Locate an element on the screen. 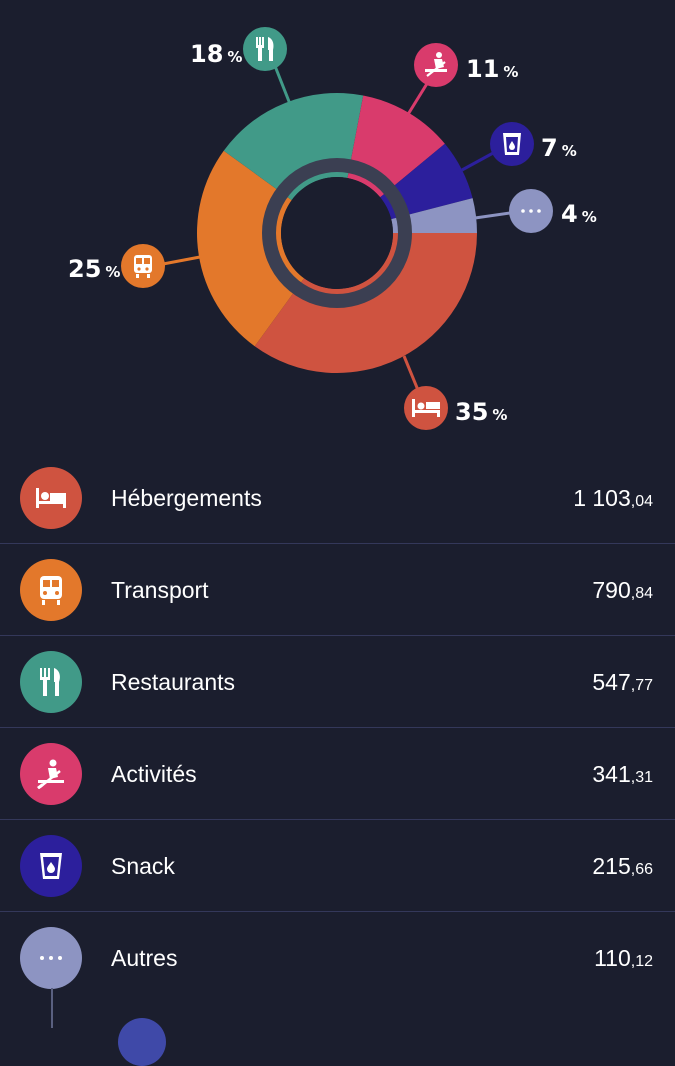 This screenshot has width=675, height=1066. connector-line is located at coordinates (52, 1008).